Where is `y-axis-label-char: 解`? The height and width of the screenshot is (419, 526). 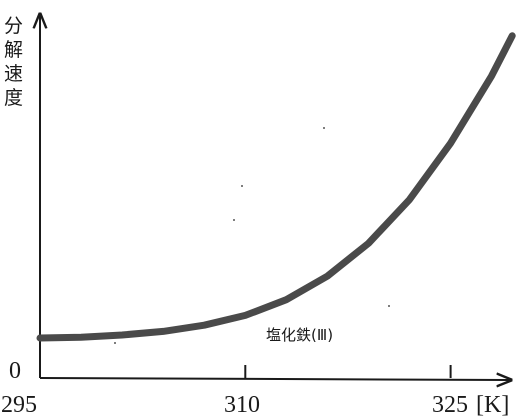
y-axis-label-char: 解 is located at coordinates (13, 50).